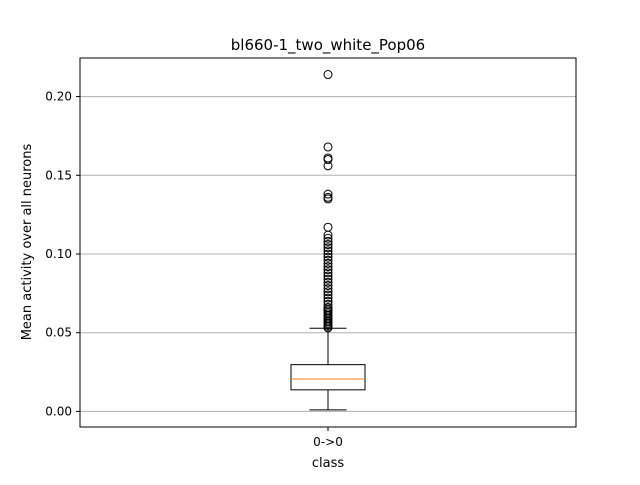 This screenshot has width=640, height=485. Describe the element at coordinates (58, 411) in the screenshot. I see `y-tick-label: 0.00` at that location.